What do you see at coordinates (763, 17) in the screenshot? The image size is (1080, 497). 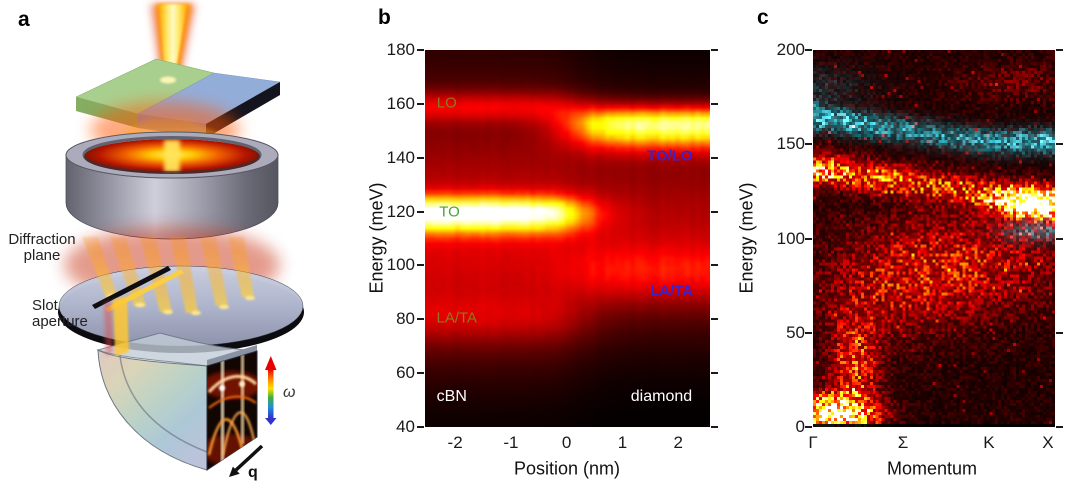 I see `panel-c-label: c` at bounding box center [763, 17].